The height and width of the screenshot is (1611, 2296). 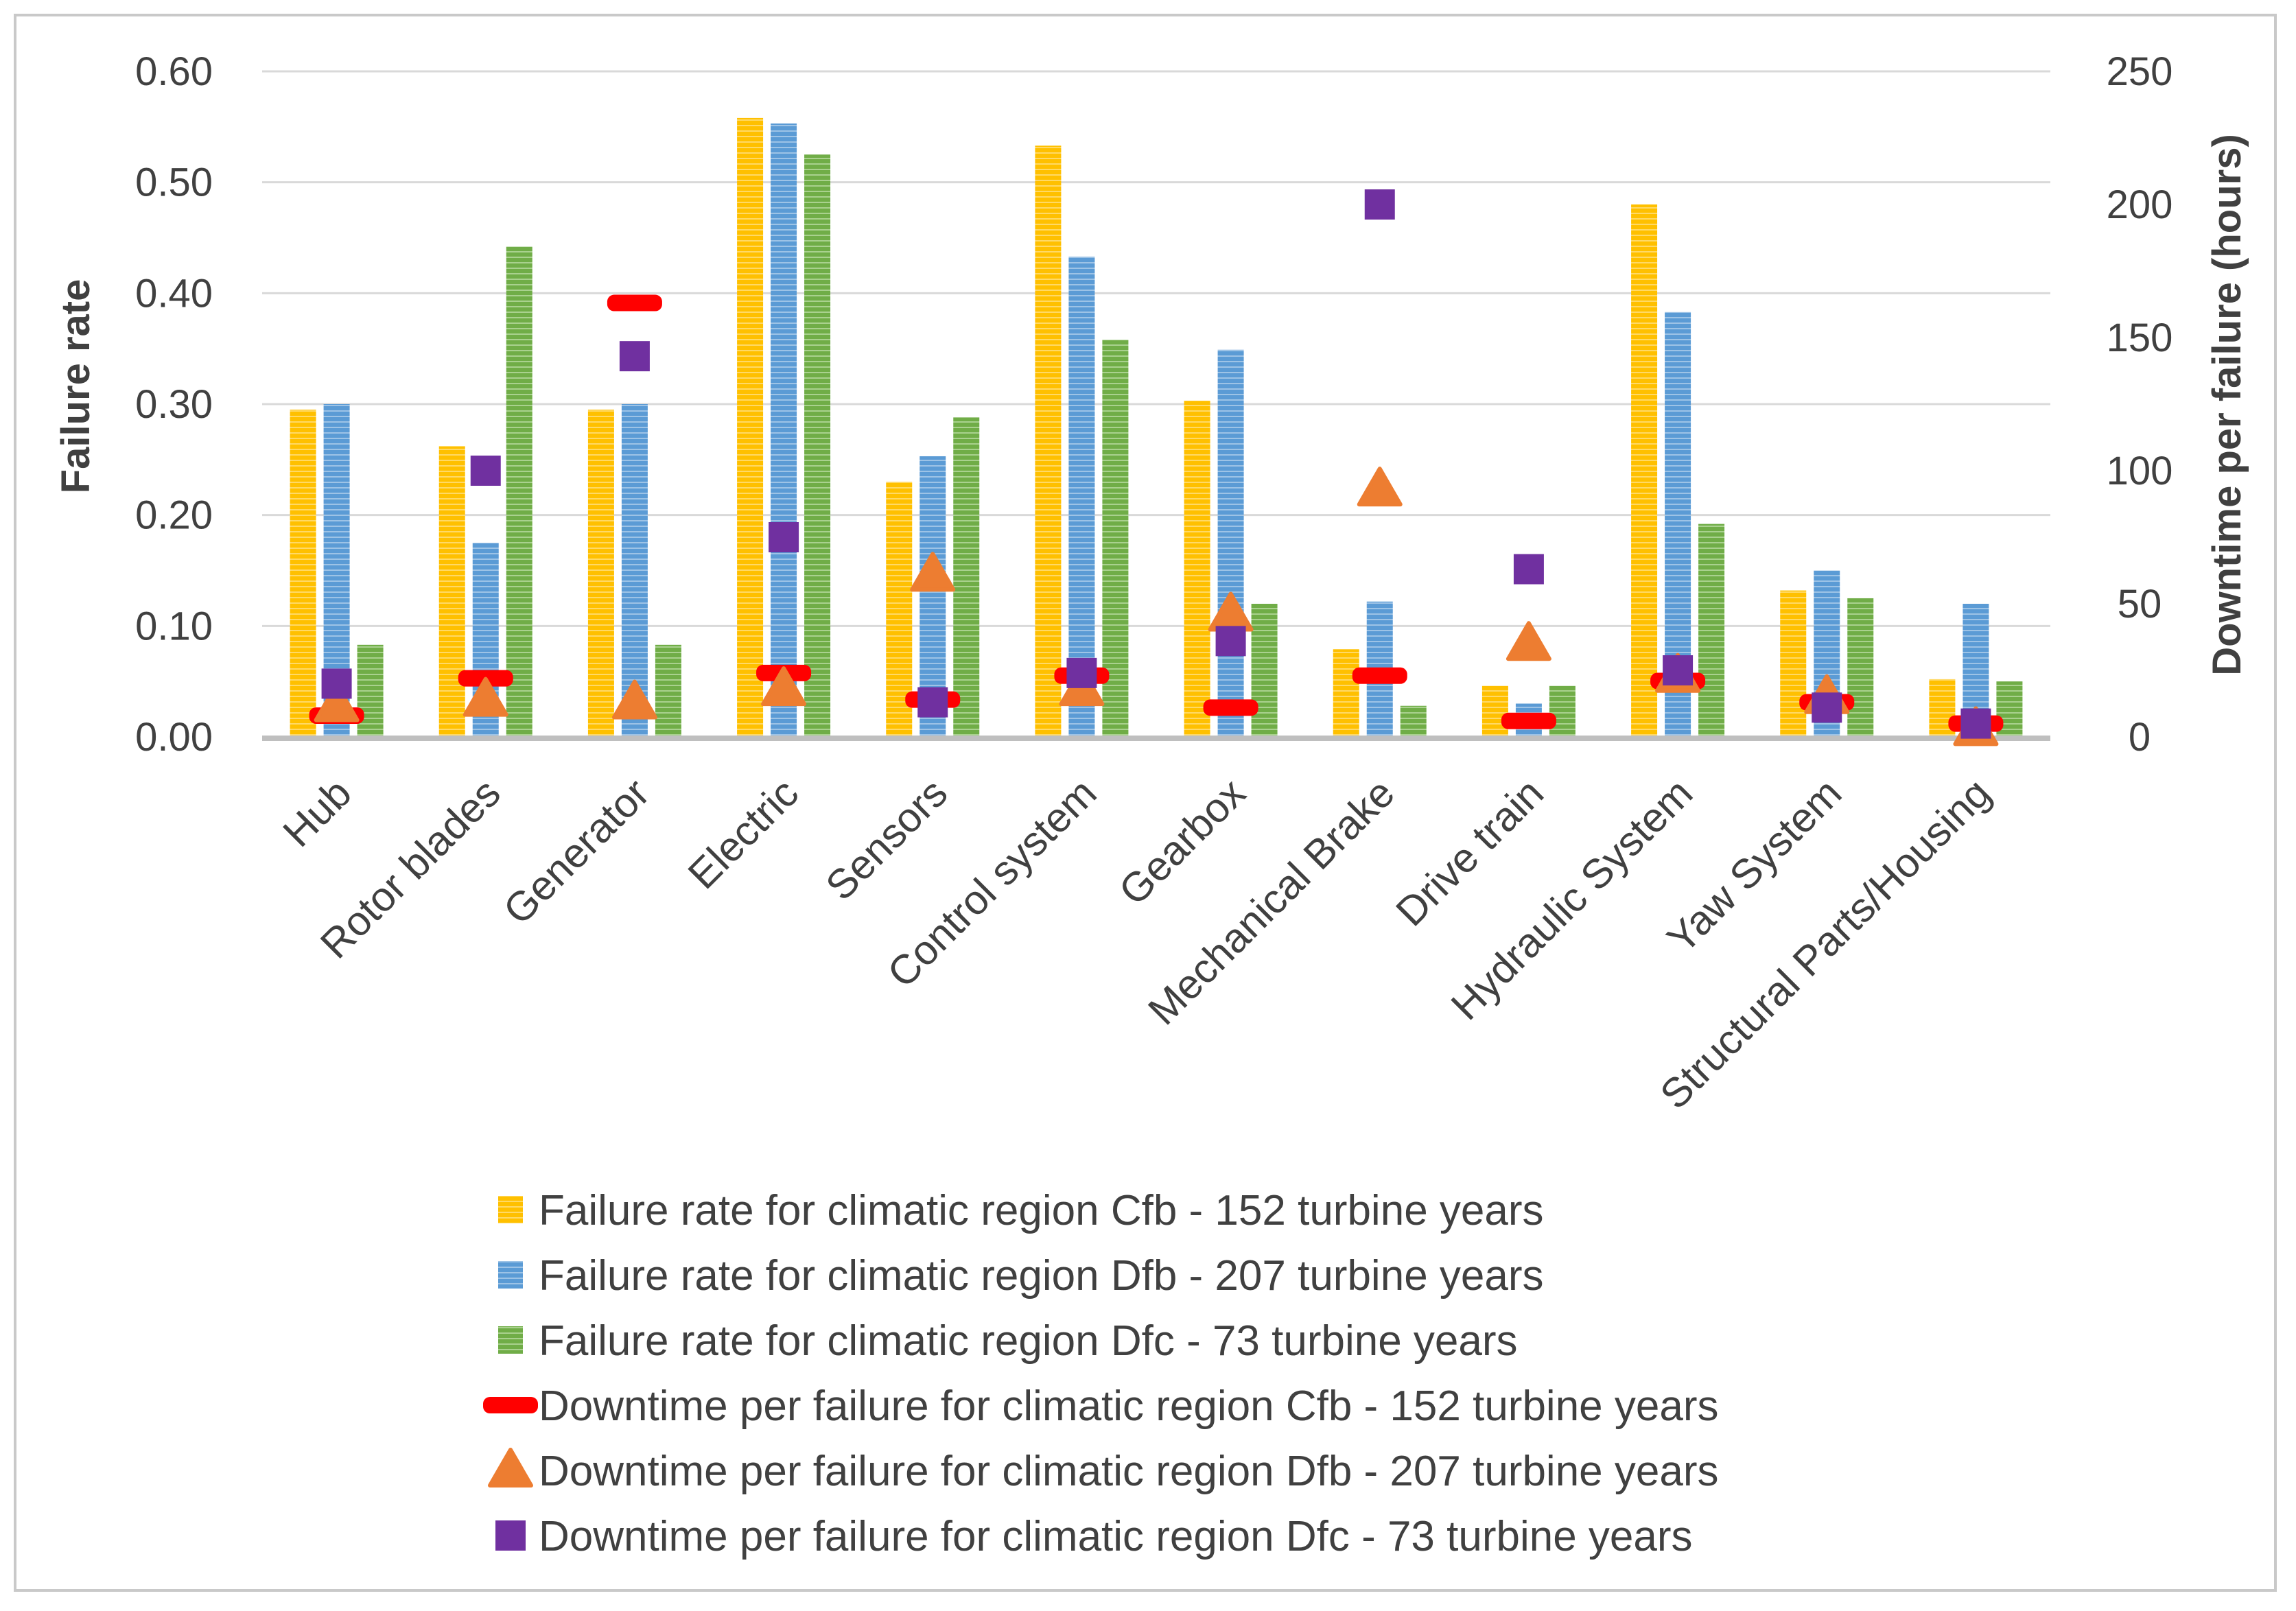 I want to click on y-tick-label: 0.60, so click(x=174, y=71).